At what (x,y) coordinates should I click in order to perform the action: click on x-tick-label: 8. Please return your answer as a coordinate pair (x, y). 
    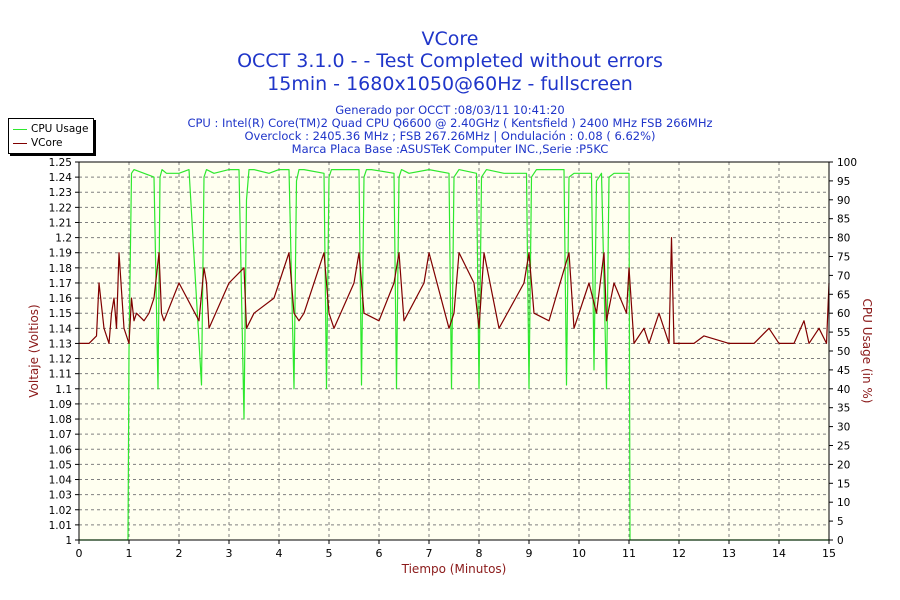
    Looking at the image, I should click on (479, 553).